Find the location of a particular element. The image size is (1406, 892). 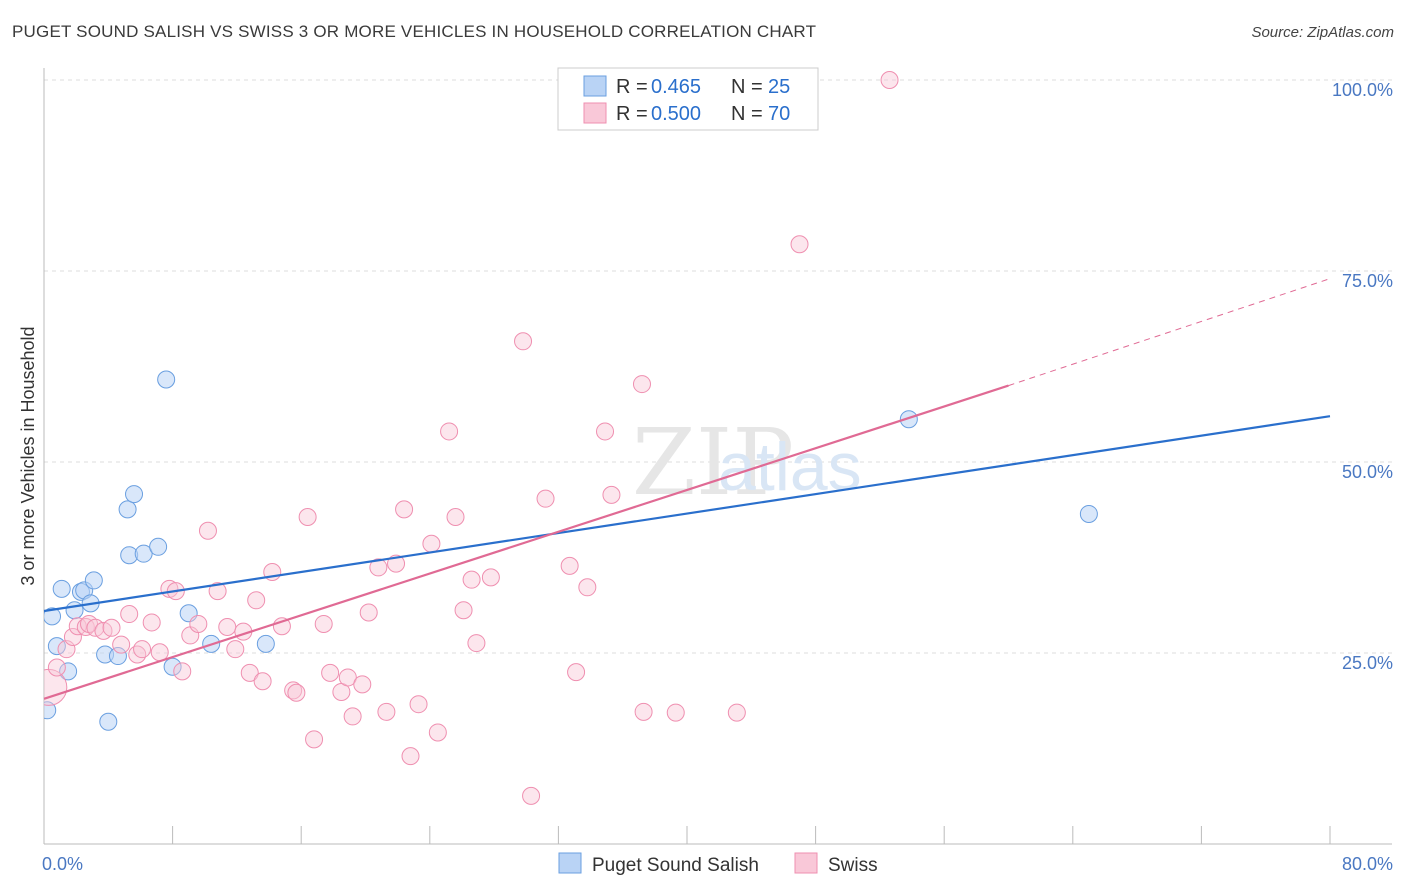

y-tick-label-3: 100.0% is located at coordinates (1362, 90).